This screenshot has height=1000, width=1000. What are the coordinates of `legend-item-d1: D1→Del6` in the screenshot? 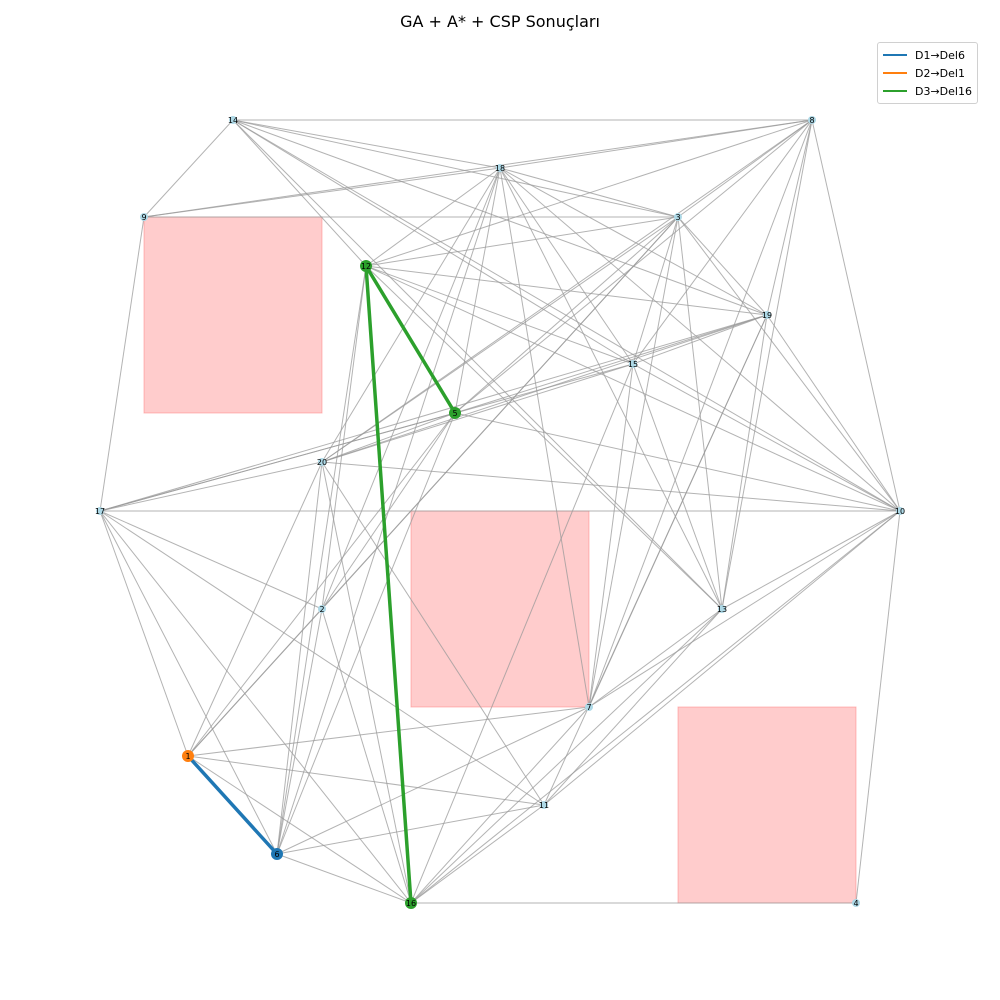 It's located at (927, 55).